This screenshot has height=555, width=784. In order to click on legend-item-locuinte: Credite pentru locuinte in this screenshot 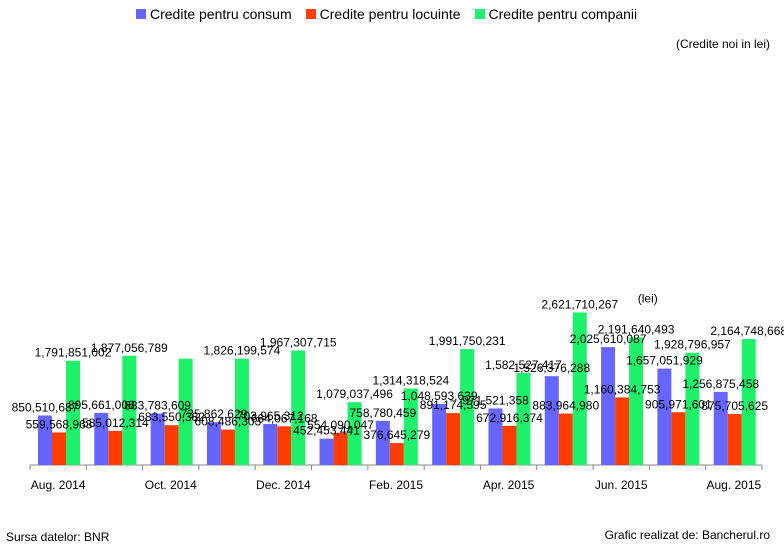, I will do `click(383, 14)`.